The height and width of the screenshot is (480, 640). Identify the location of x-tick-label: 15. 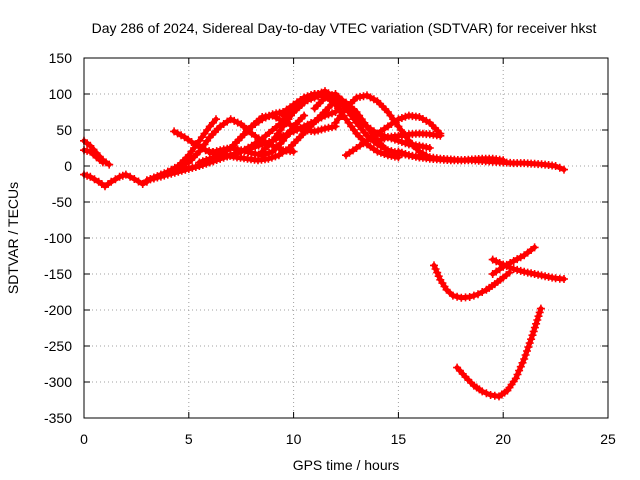
(399, 439).